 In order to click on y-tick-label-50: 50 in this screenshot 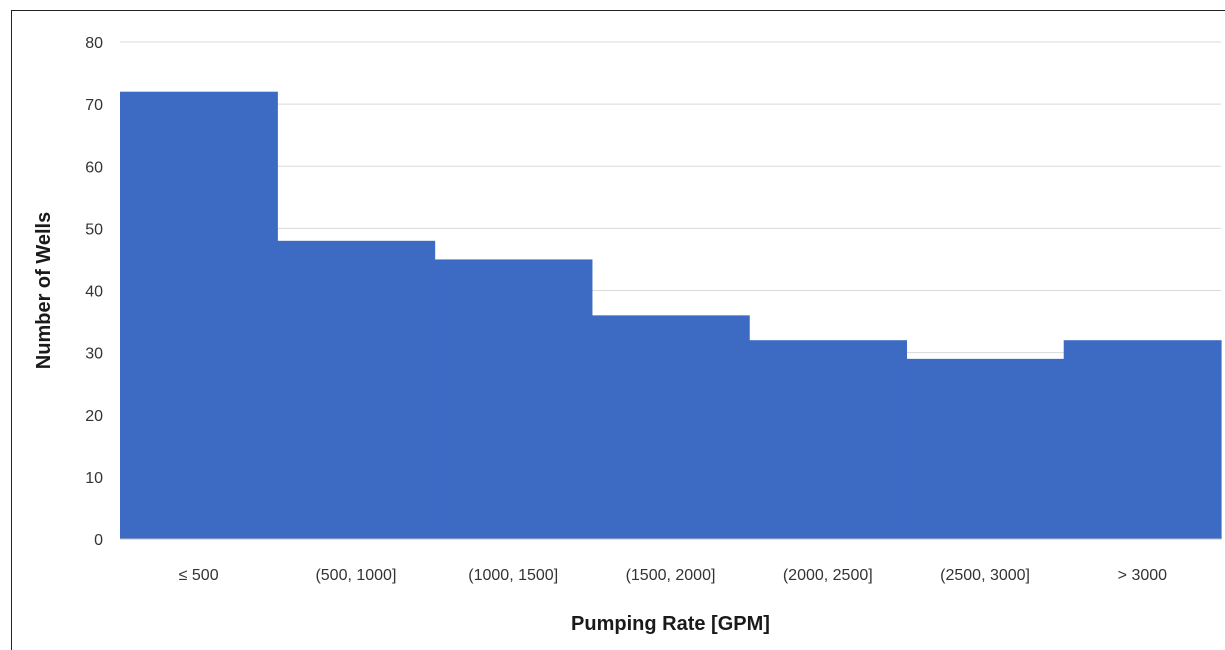, I will do `click(94, 229)`.